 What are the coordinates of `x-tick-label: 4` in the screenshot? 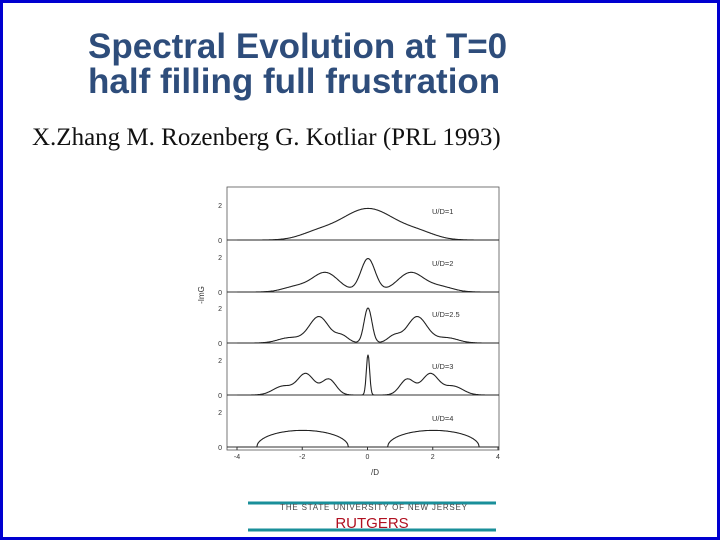 It's located at (498, 457).